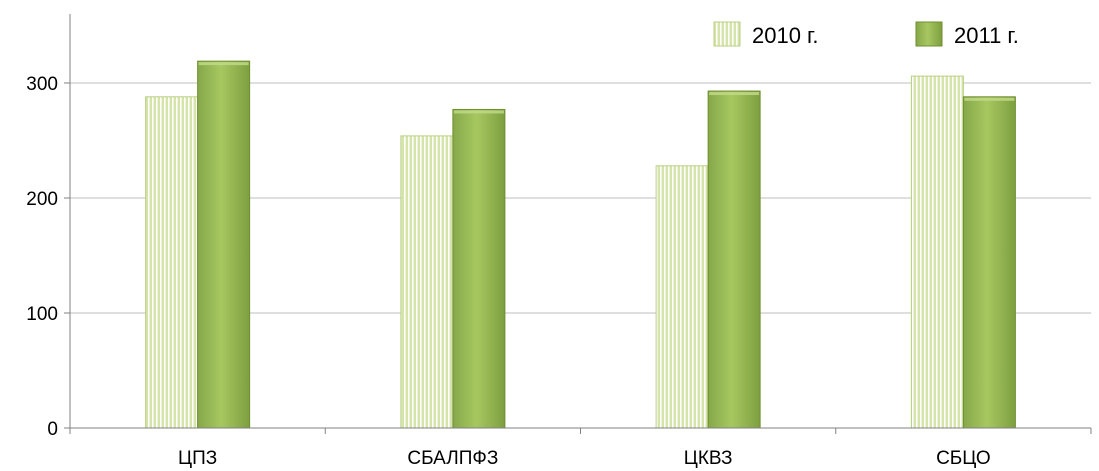 The width and height of the screenshot is (1099, 471). What do you see at coordinates (584, 458) in the screenshot?
I see `x-tick-labels: ЦПЗ СБАЛПФЗ ЦКВЗ СБЦО` at bounding box center [584, 458].